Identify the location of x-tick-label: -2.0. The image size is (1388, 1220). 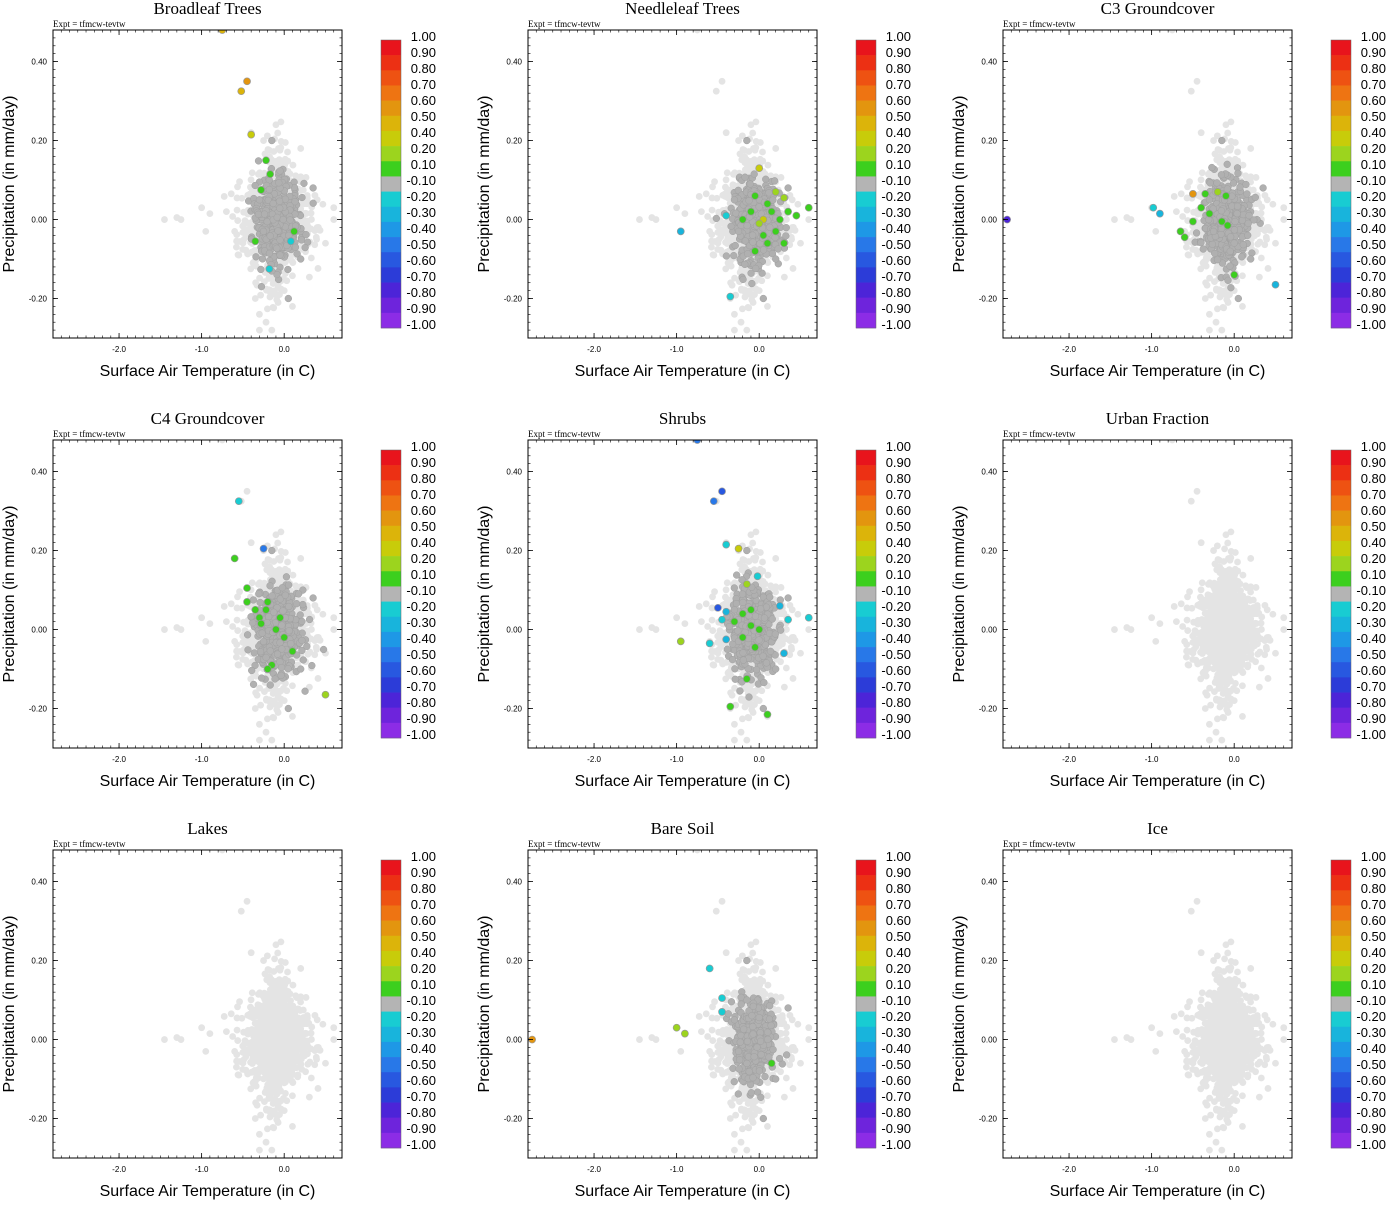
(594, 349).